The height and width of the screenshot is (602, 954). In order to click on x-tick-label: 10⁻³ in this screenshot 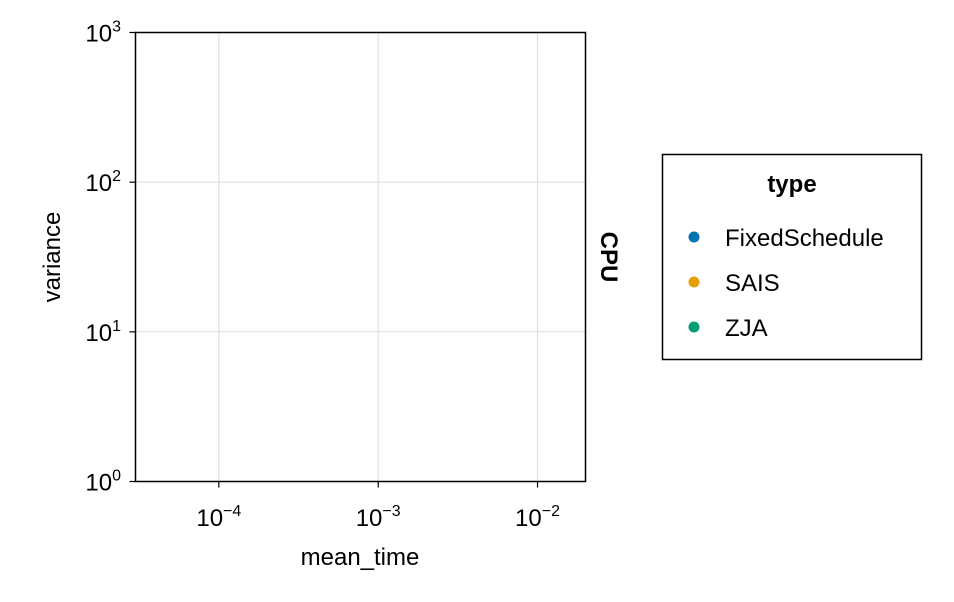, I will do `click(378, 517)`.